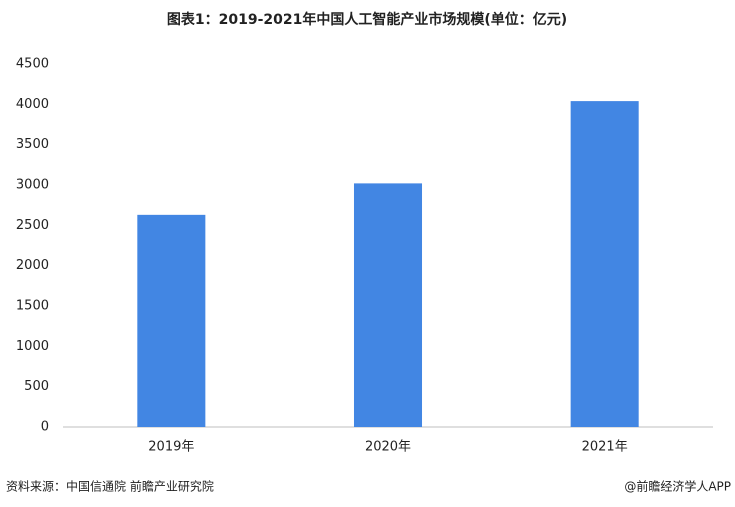 The image size is (735, 507). I want to click on y-tick-label: 3500, so click(32, 144).